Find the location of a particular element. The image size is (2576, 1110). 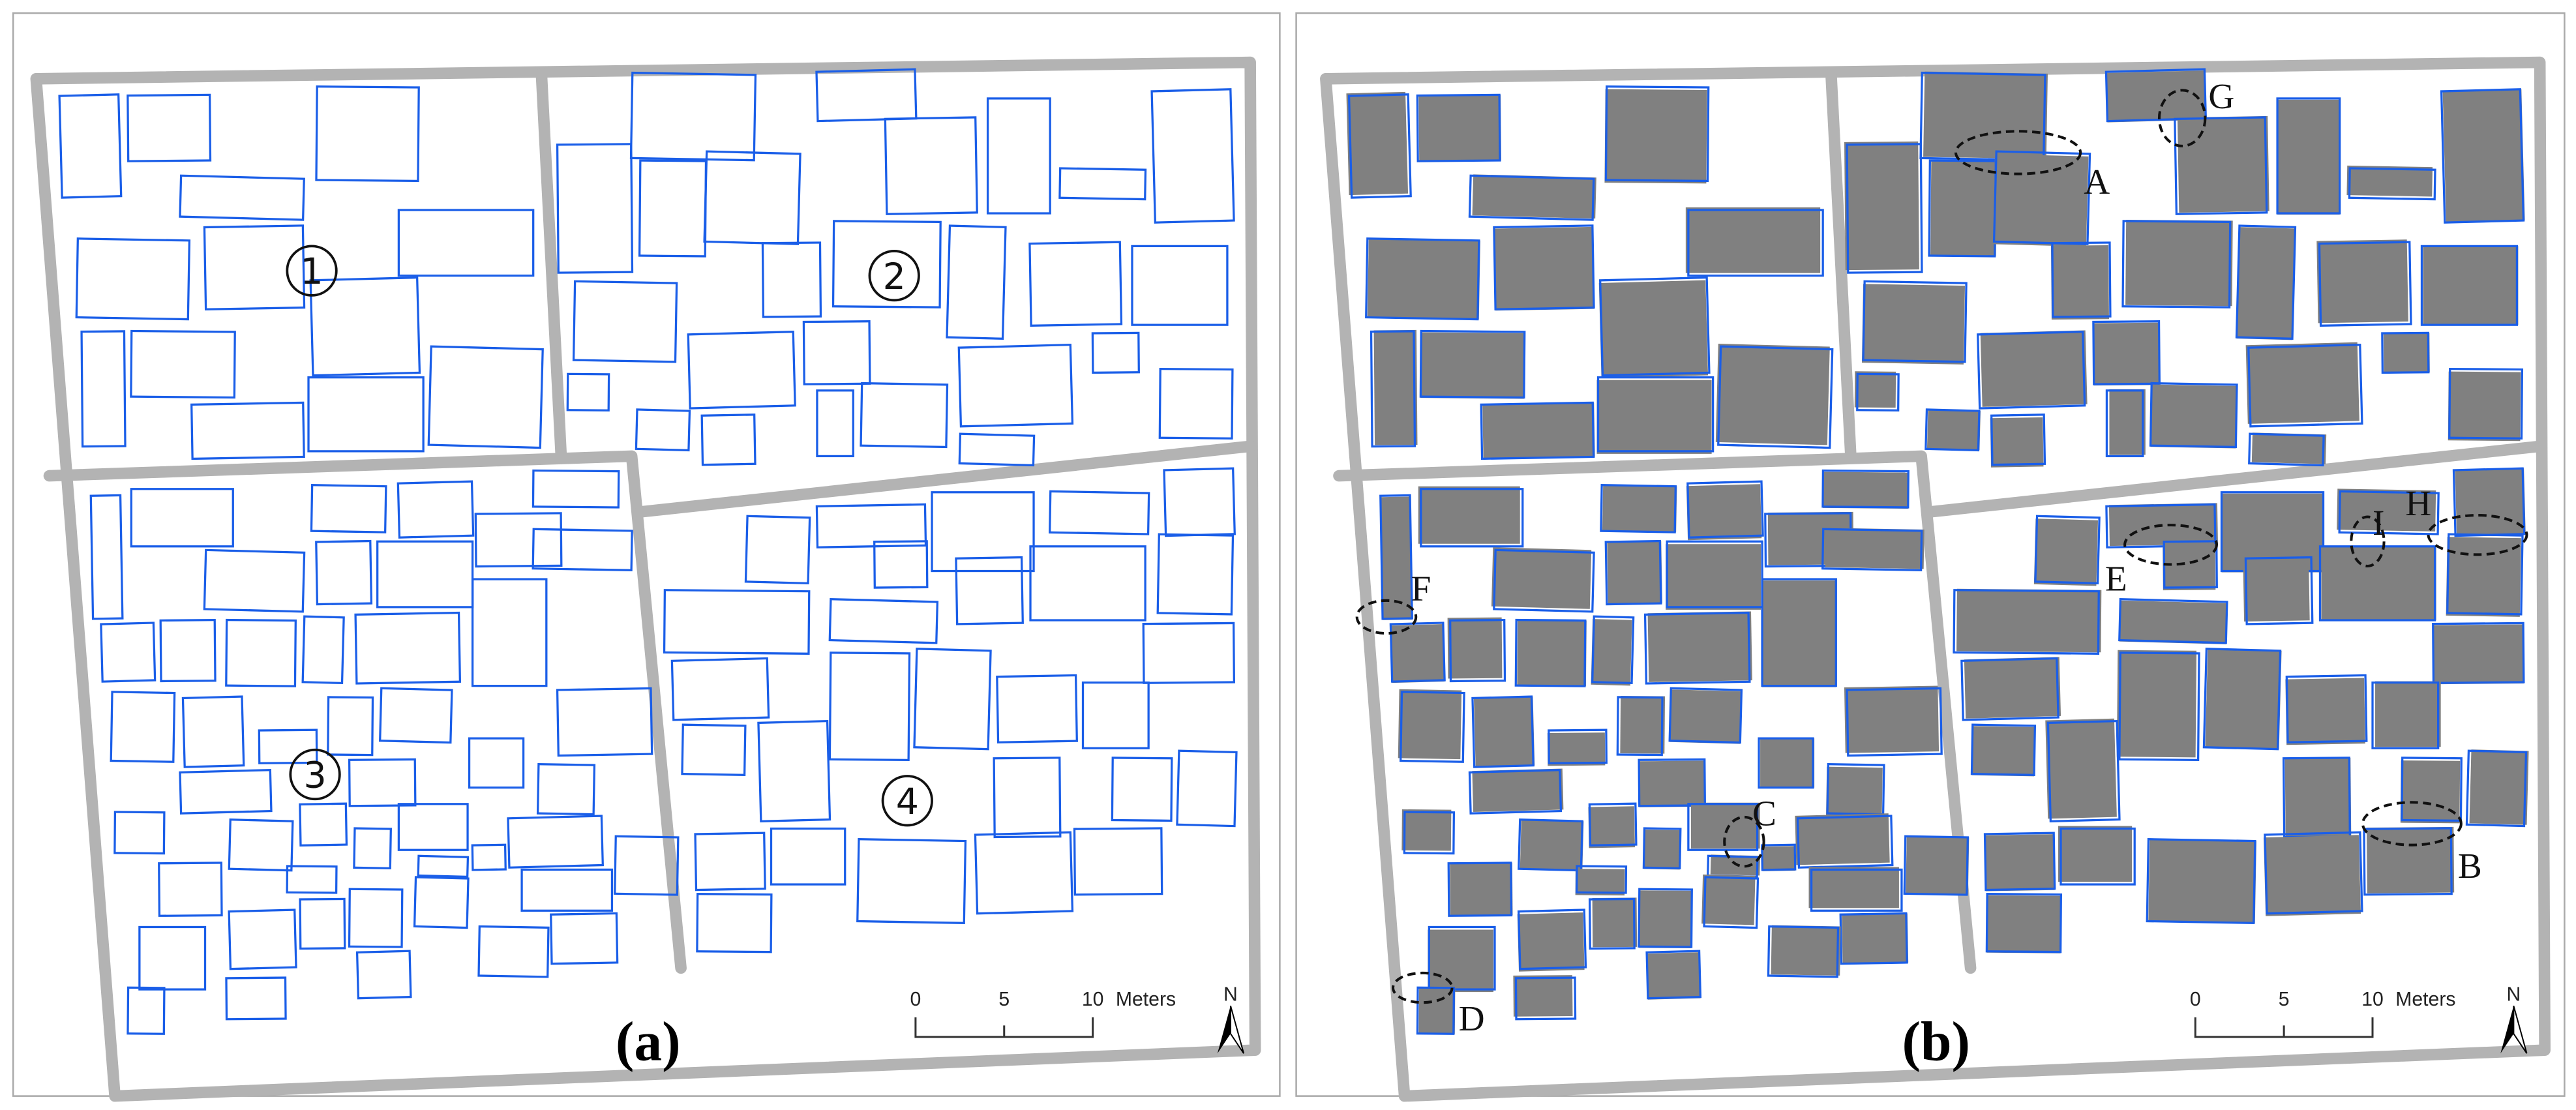

svg-text: 2 is located at coordinates (894, 277).